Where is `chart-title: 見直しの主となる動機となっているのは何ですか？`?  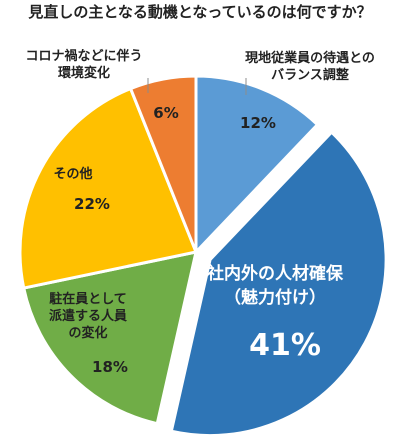 chart-title: 見直しの主となる動機となっているのは何ですか？ is located at coordinates (199, 12).